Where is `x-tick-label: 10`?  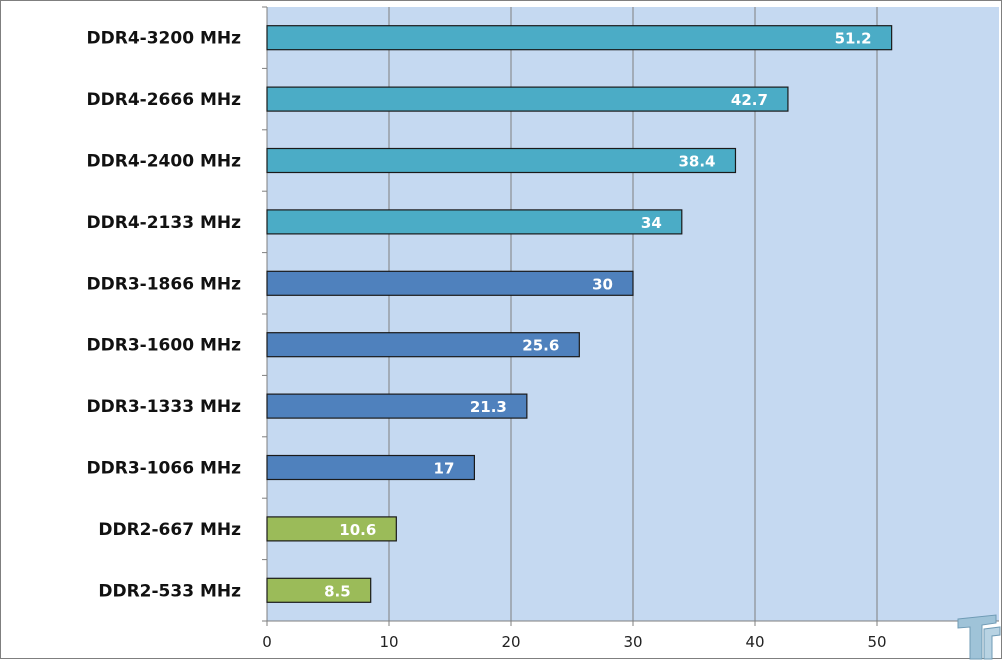
x-tick-label: 10 is located at coordinates (388, 642).